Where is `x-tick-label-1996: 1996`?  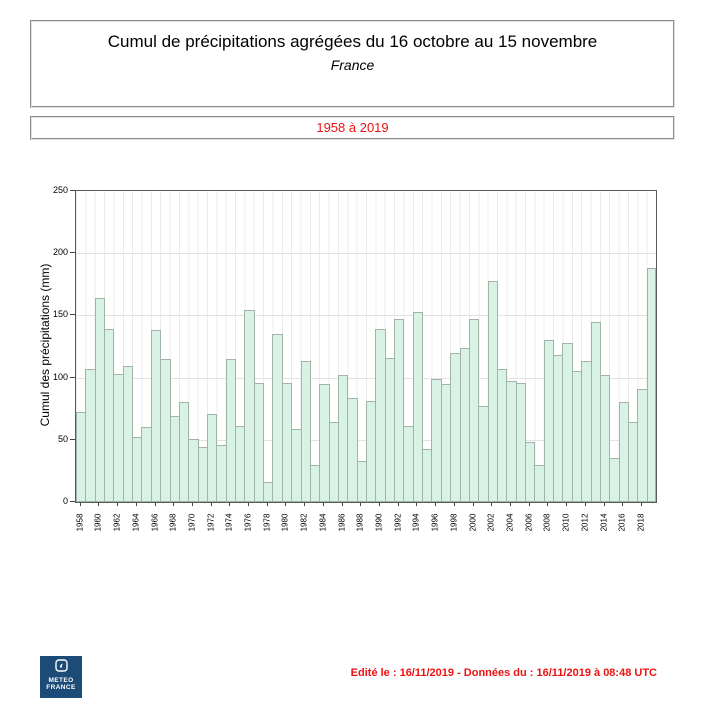 x-tick-label-1996: 1996 is located at coordinates (435, 522).